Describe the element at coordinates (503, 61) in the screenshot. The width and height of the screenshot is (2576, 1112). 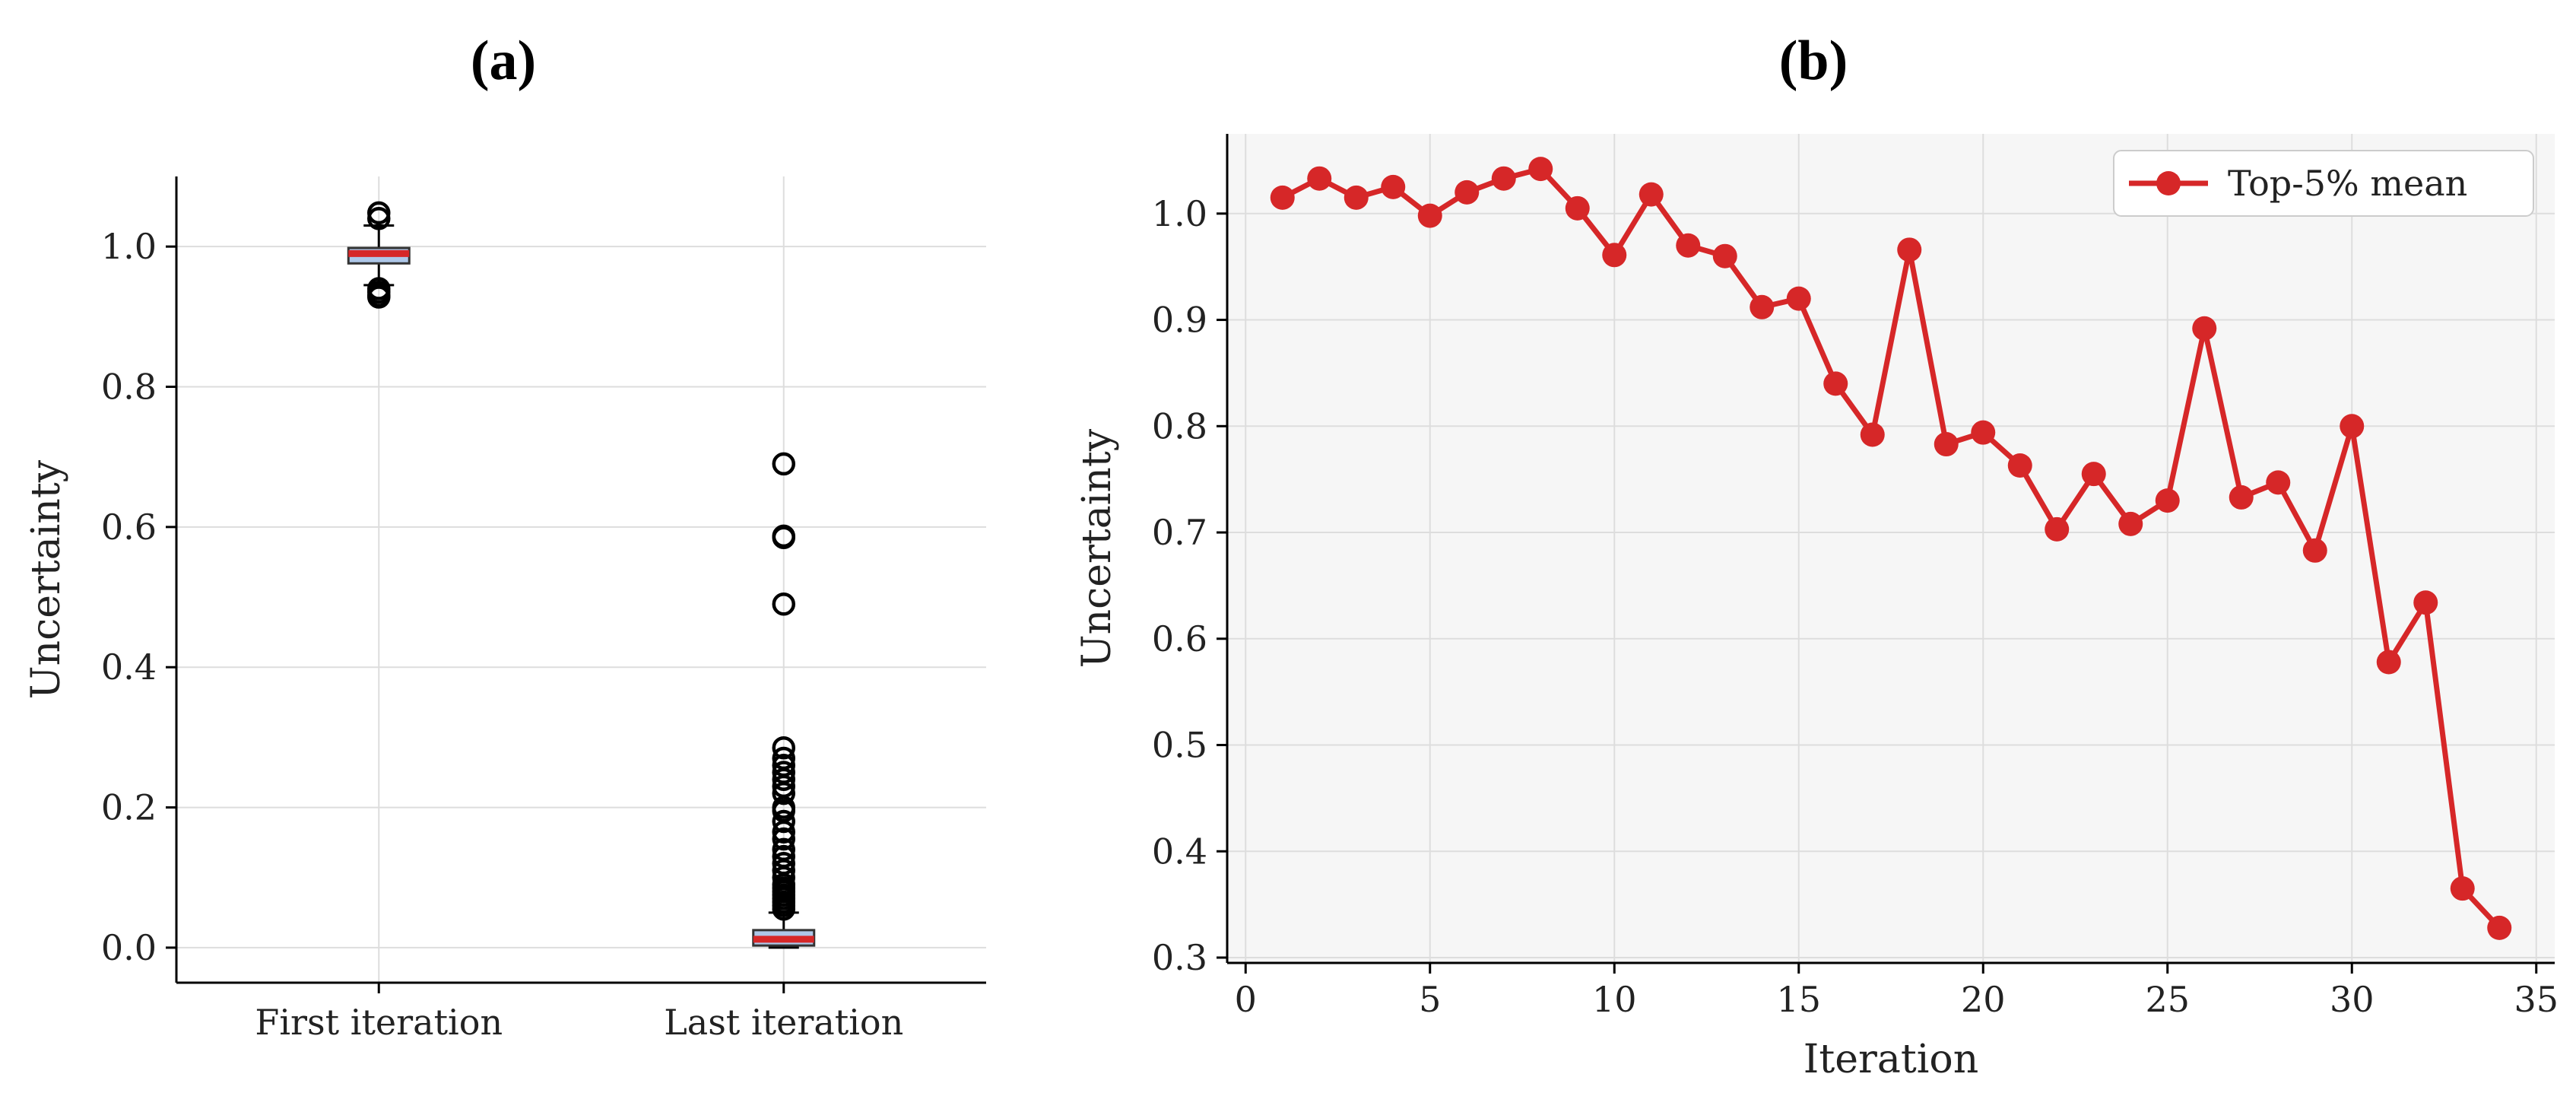
I see `panel-a-label: (a)` at that location.